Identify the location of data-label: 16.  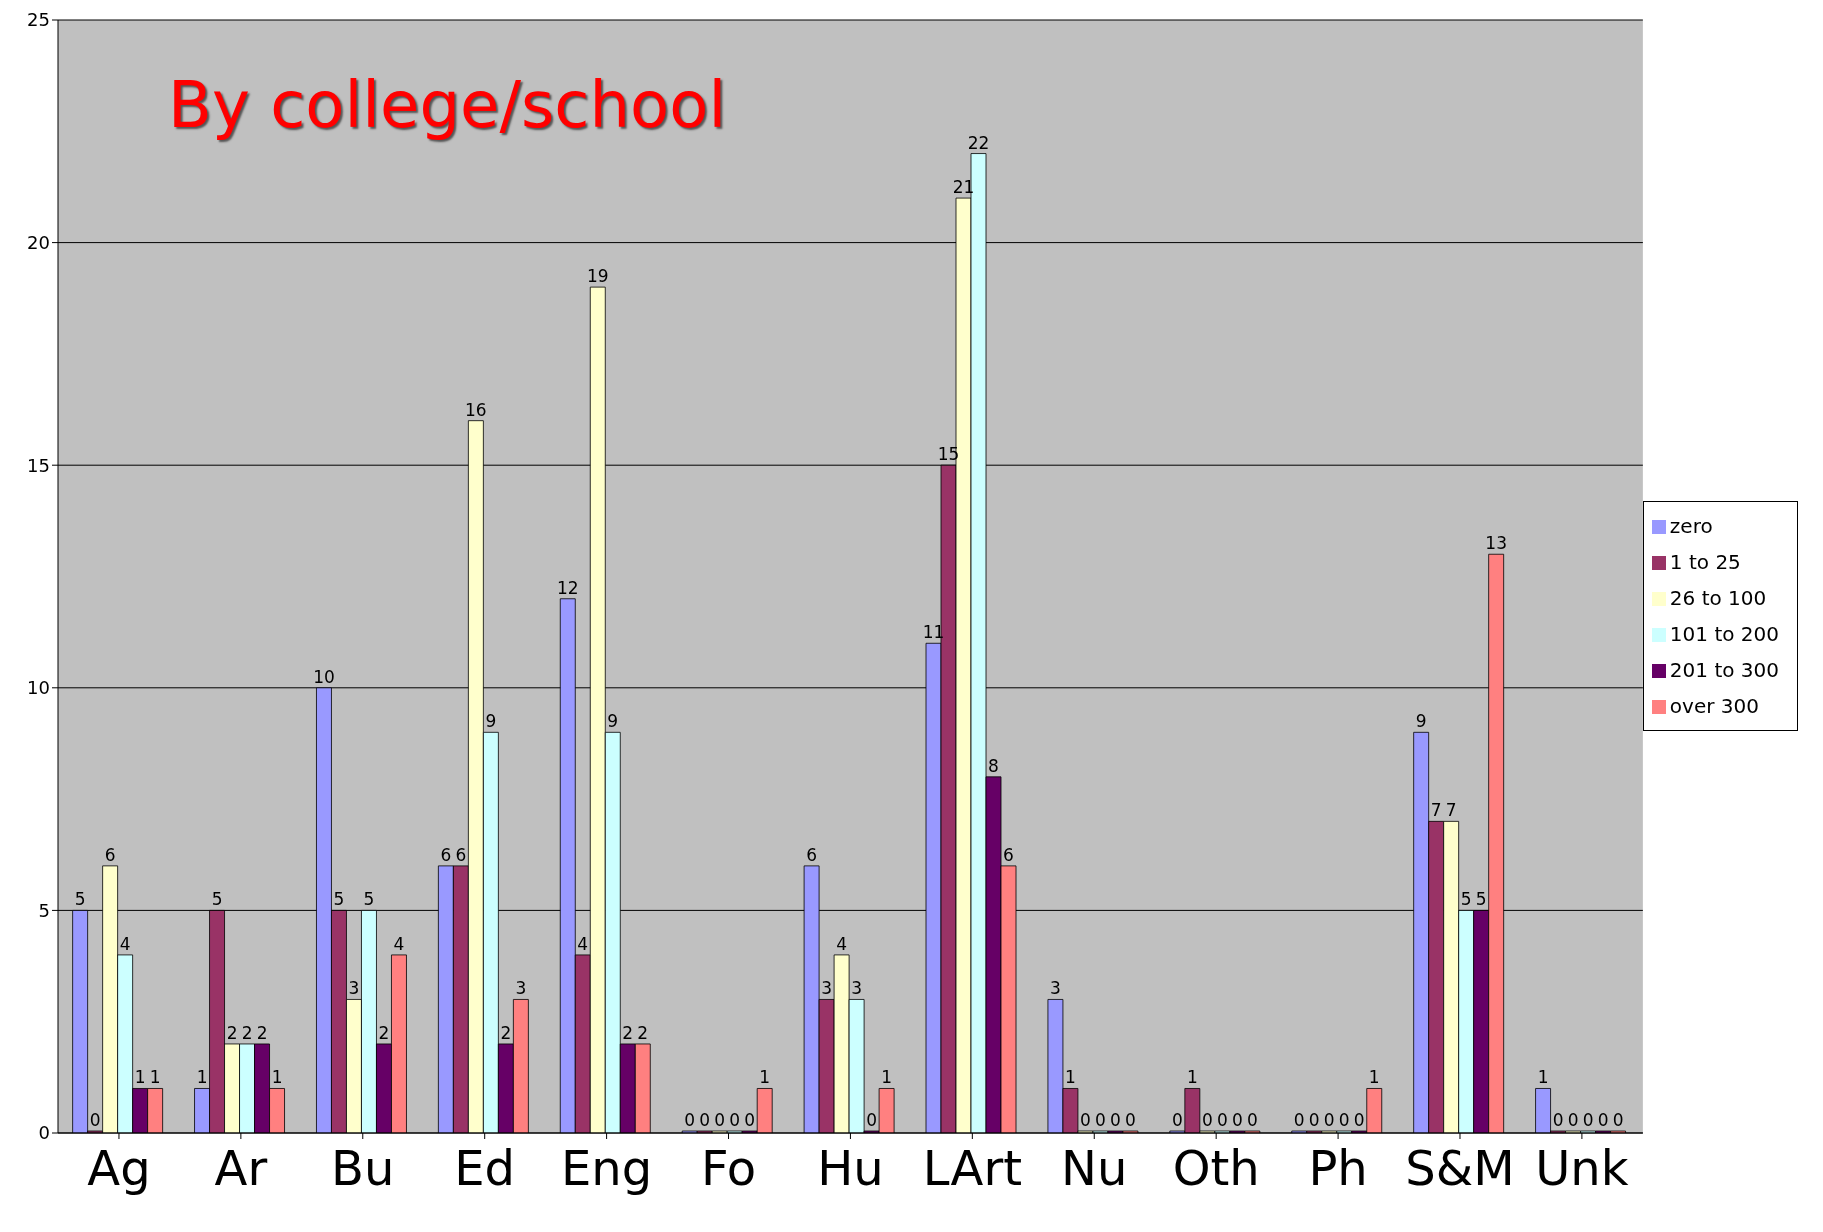
(476, 409).